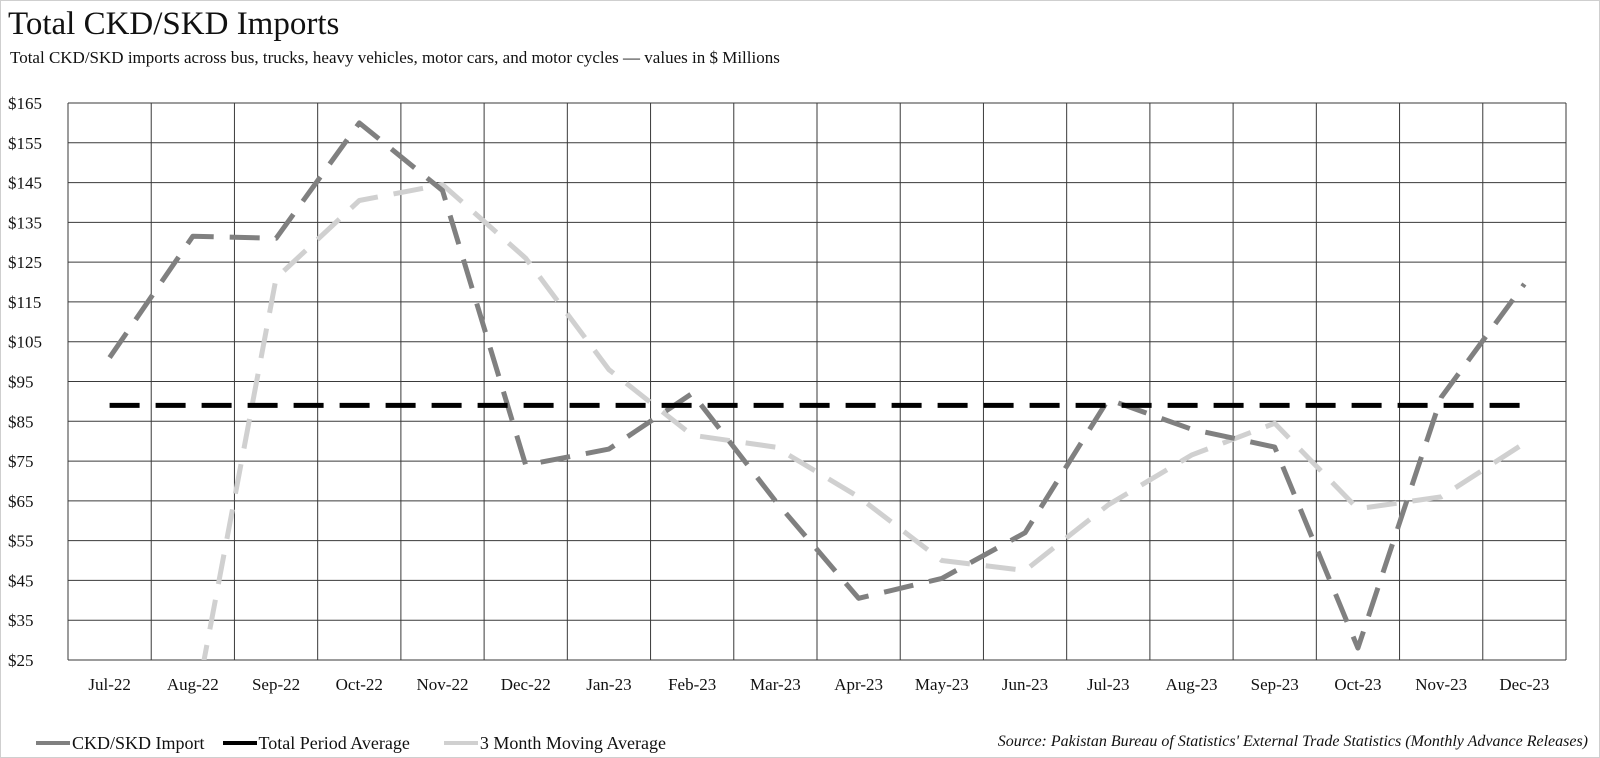 This screenshot has height=758, width=1600. I want to click on x-tick-label: Nov-22, so click(443, 684).